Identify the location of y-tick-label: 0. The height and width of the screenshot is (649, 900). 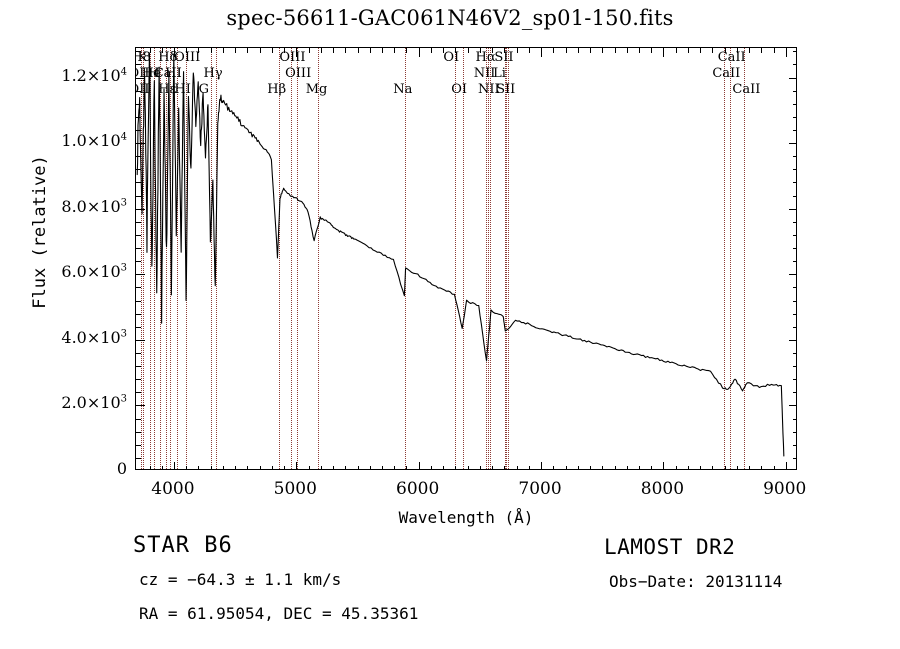
(121, 468).